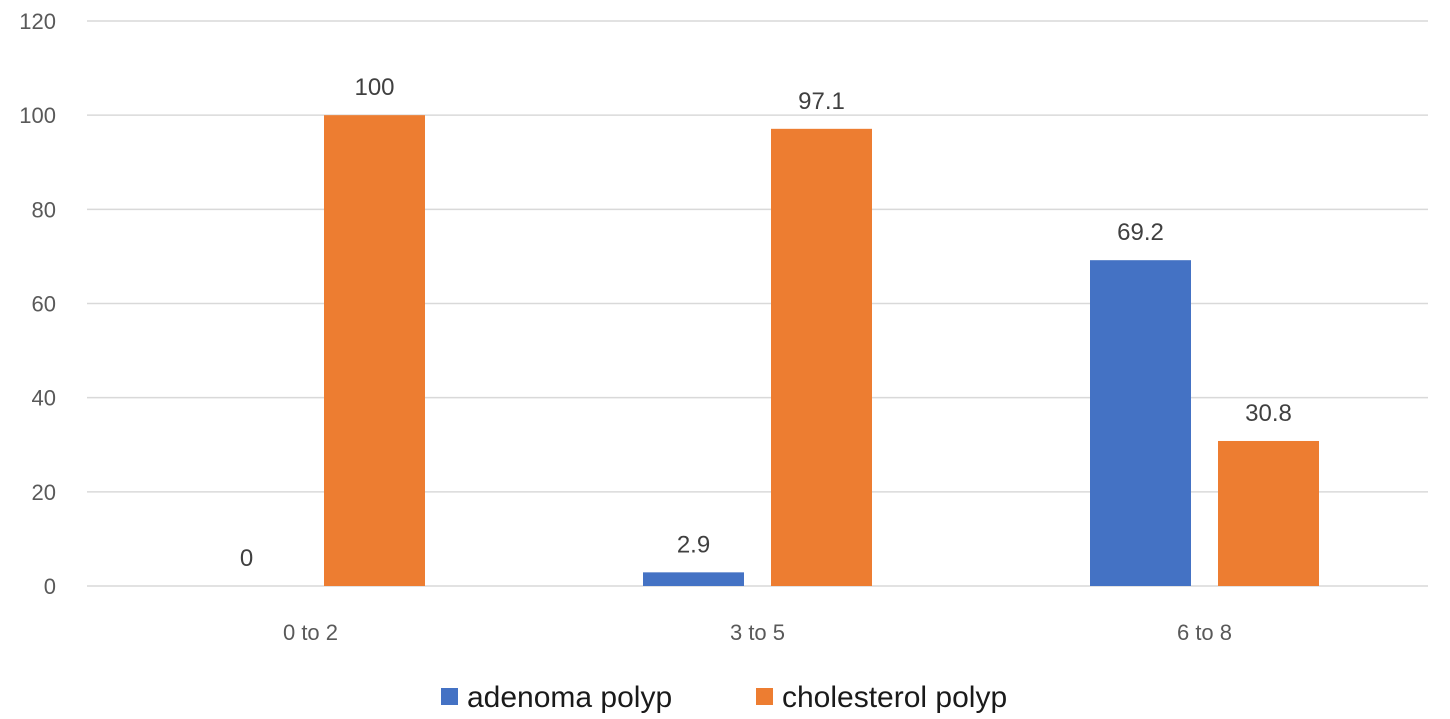 This screenshot has height=719, width=1450. What do you see at coordinates (821, 101) in the screenshot?
I see `data-label: 97.1` at bounding box center [821, 101].